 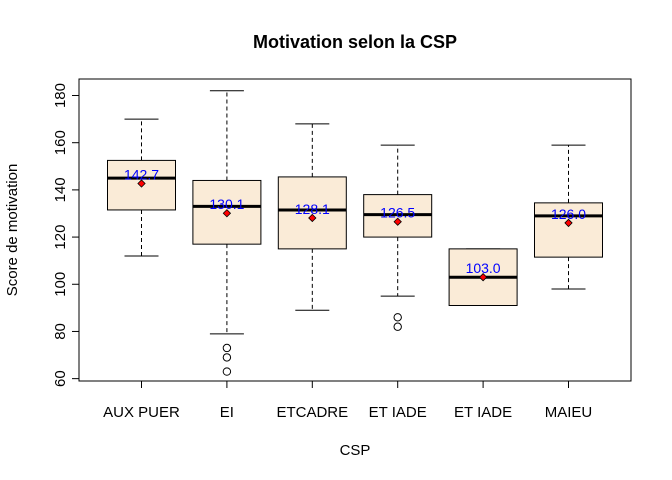 I want to click on mean-label: 142.7, so click(x=141, y=175).